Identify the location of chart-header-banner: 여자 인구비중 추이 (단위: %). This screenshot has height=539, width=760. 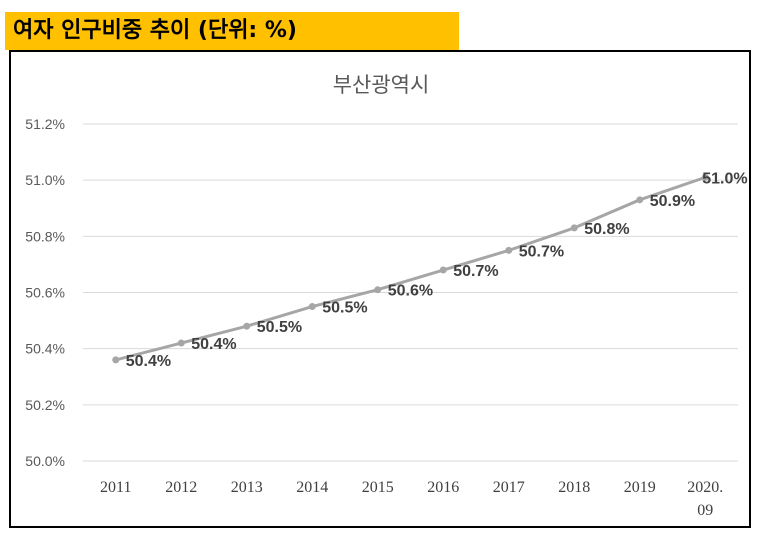
(232, 31).